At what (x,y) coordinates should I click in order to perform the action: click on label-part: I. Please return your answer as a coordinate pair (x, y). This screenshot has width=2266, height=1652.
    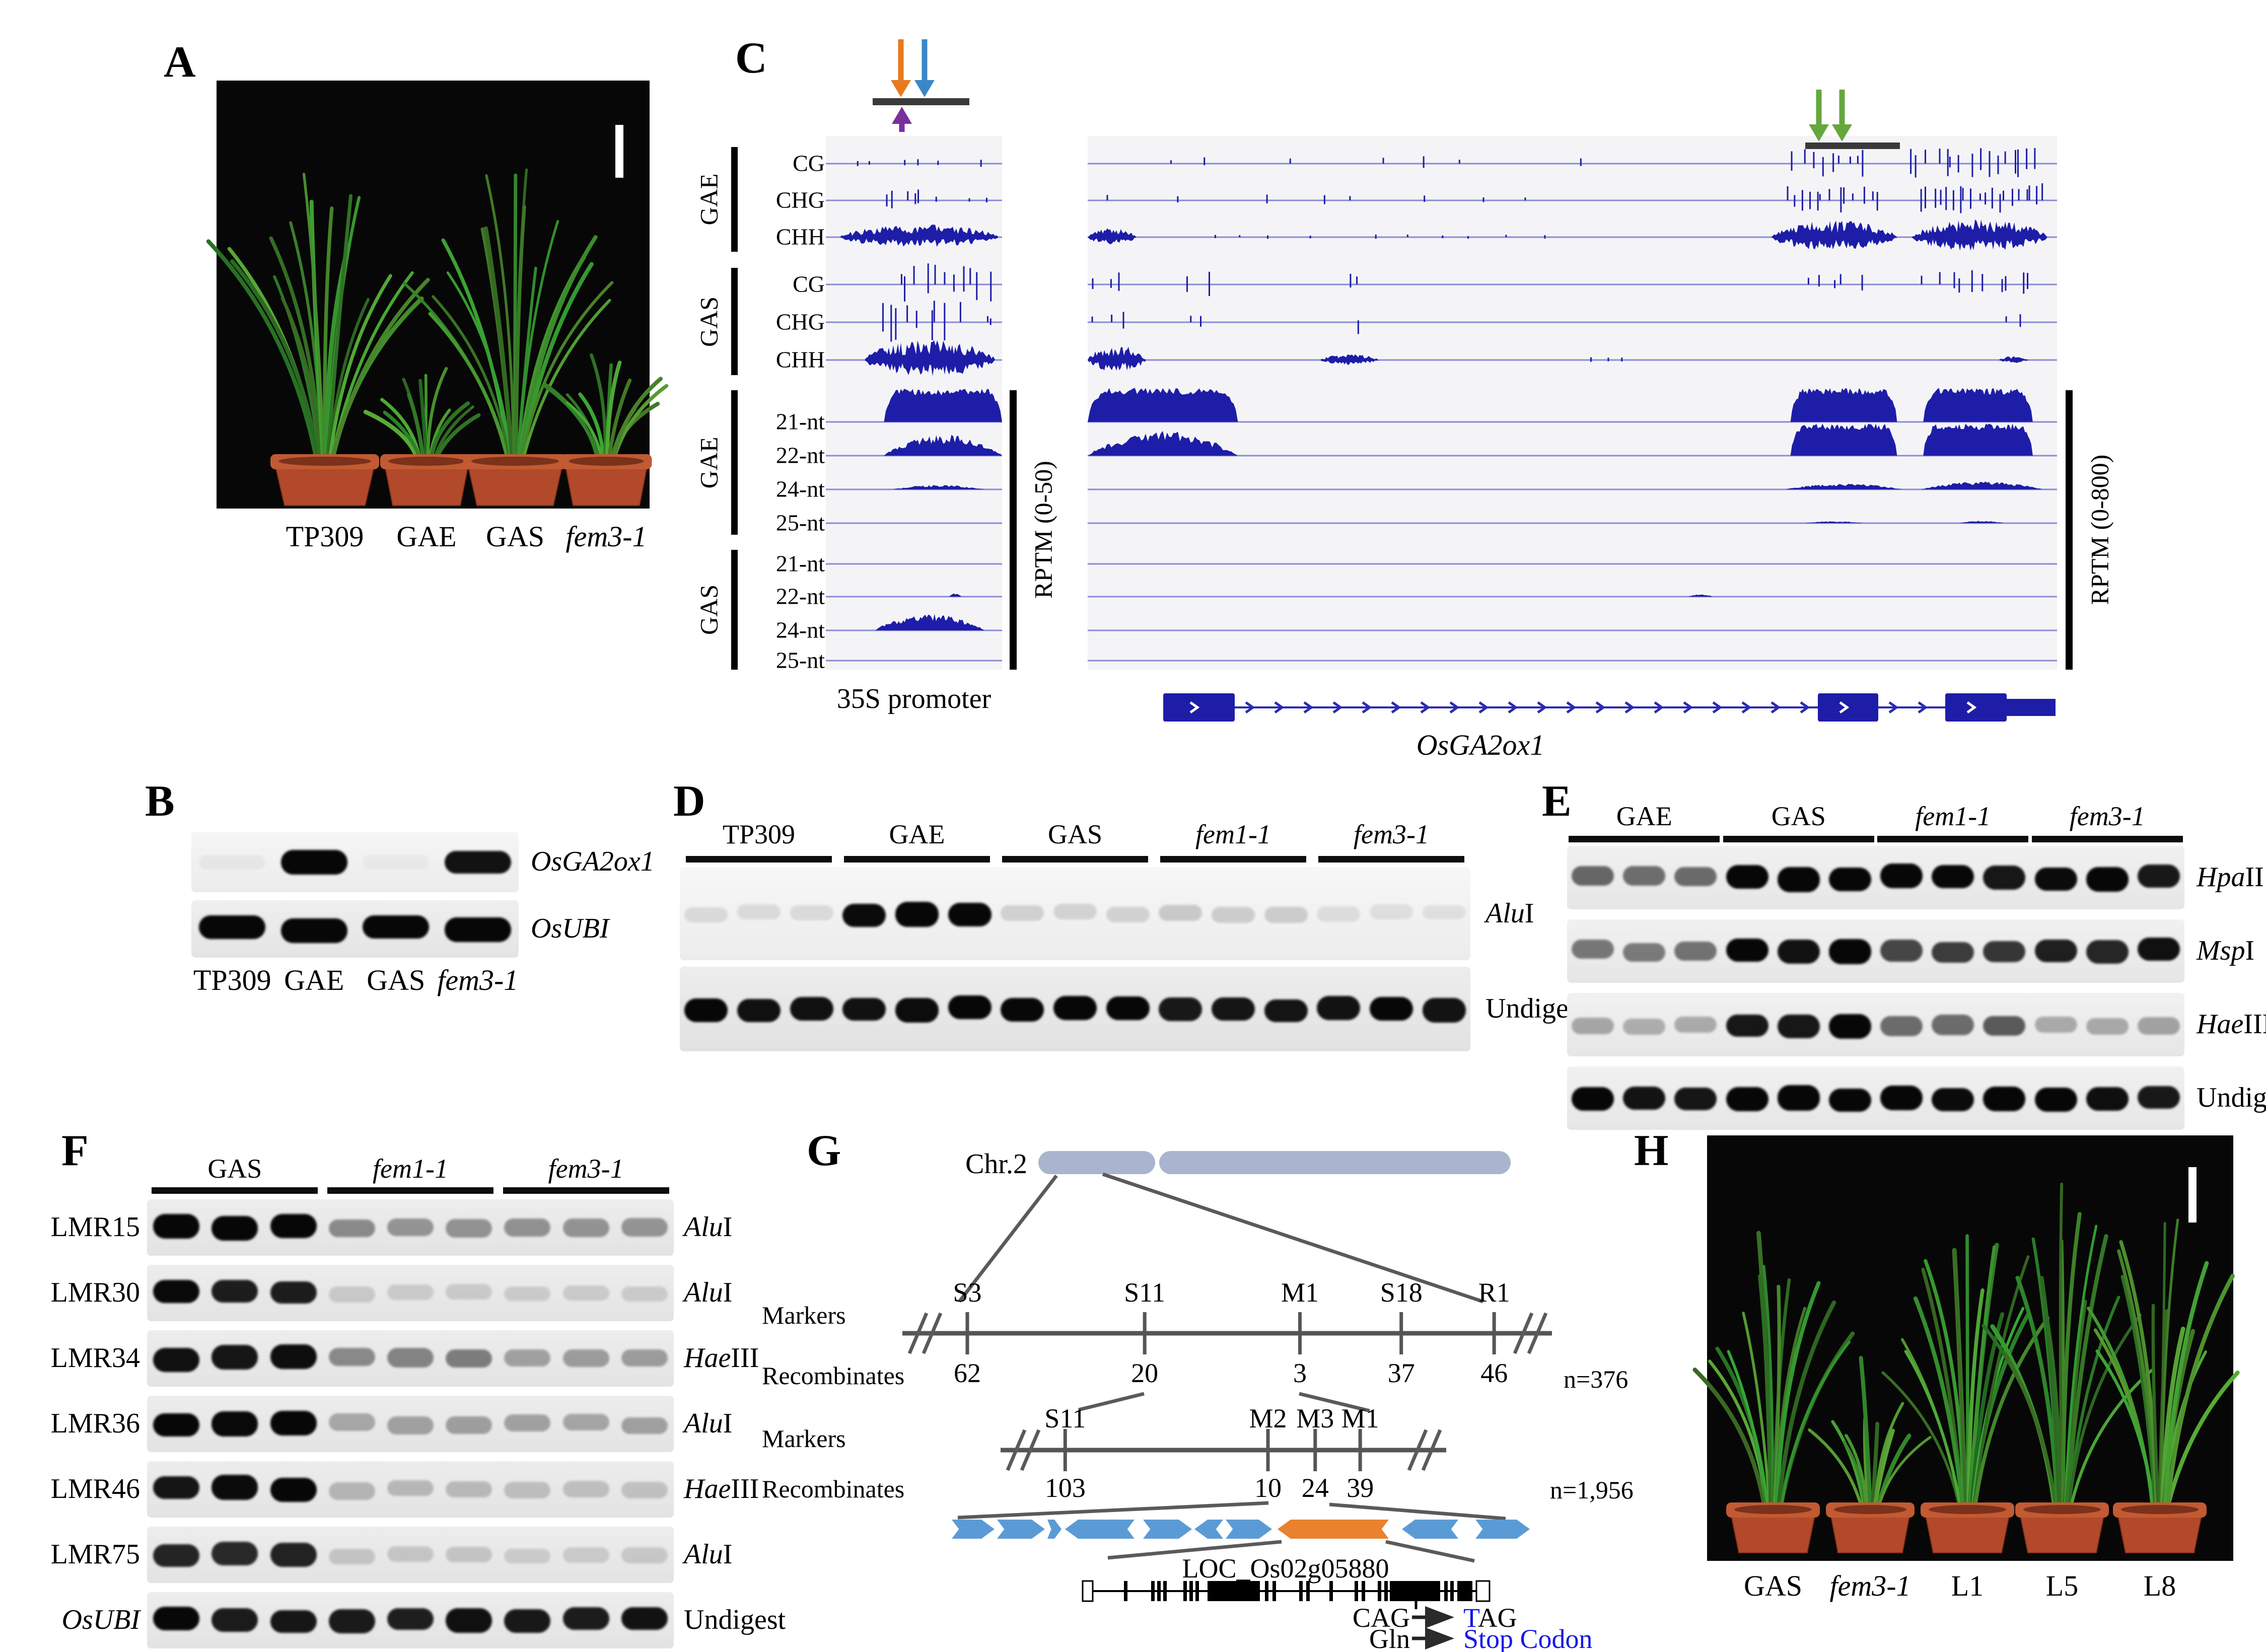
    Looking at the image, I should click on (728, 1293).